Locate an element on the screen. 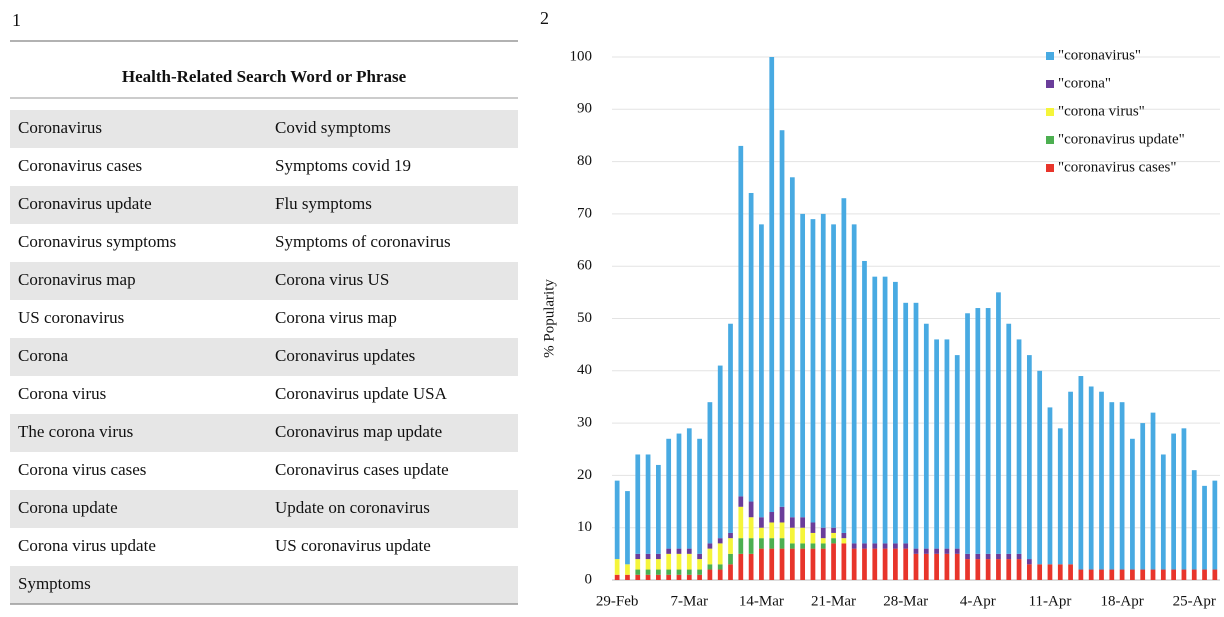 This screenshot has height=617, width=1224. table-cell: Corona is located at coordinates (43, 355).